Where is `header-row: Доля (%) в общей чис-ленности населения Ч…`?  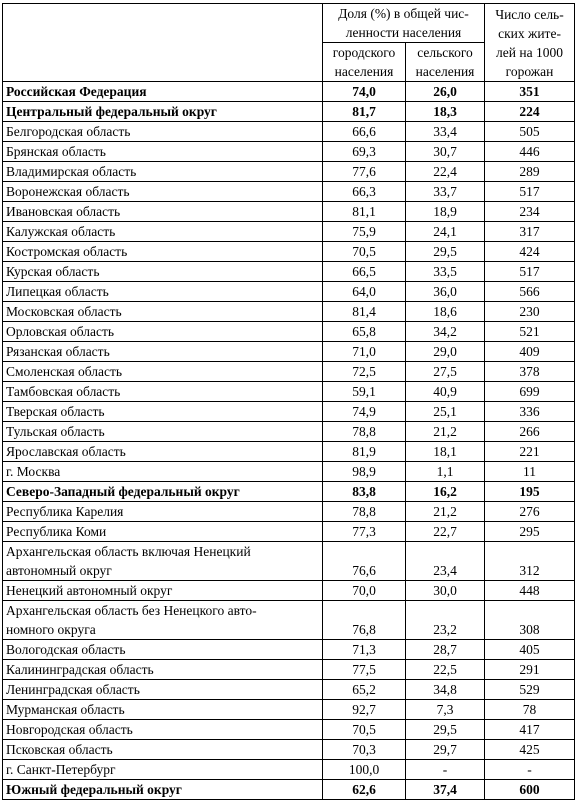 header-row: Доля (%) в общей чис-ленности населения Ч… is located at coordinates (289, 42).